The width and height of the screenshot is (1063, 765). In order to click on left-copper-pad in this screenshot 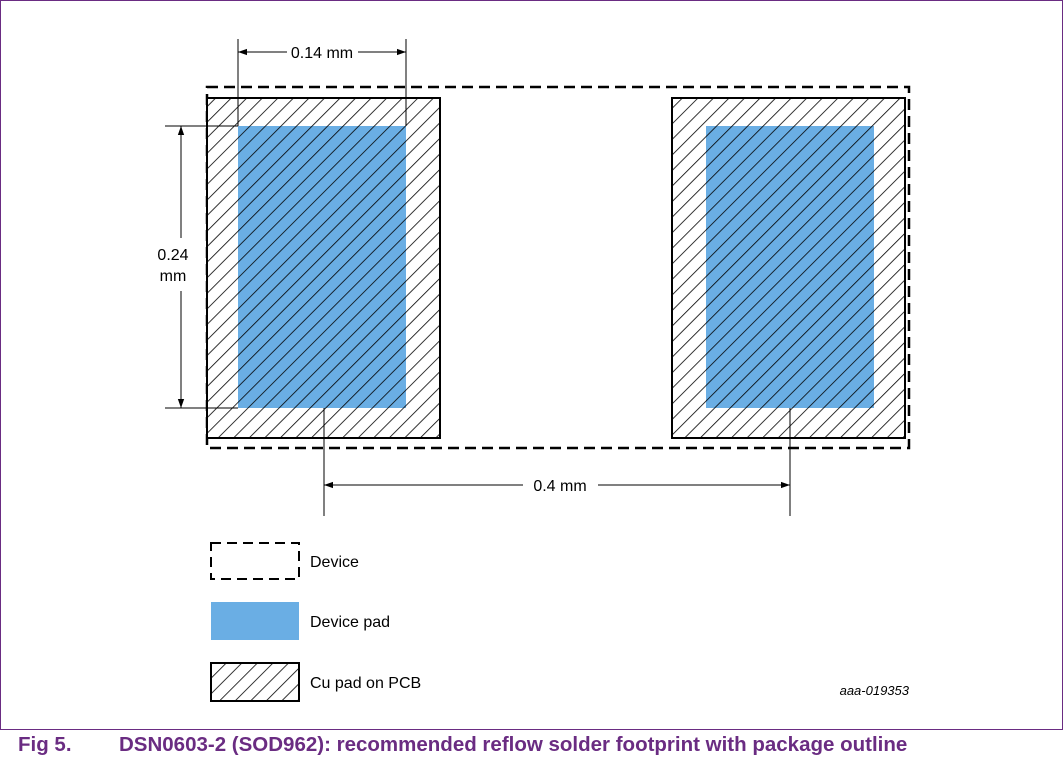, I will do `click(323, 268)`.